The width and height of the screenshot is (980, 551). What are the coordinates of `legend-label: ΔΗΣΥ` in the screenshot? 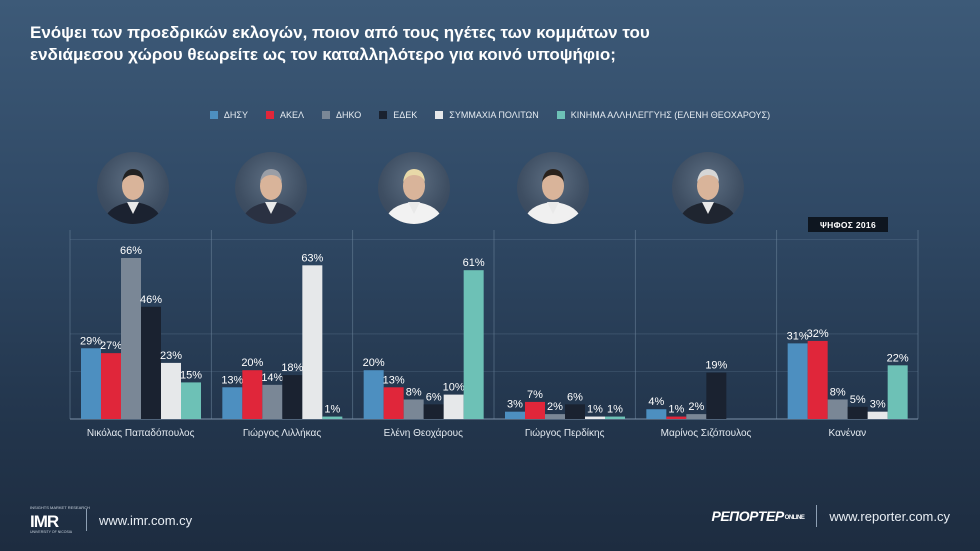 It's located at (235, 115).